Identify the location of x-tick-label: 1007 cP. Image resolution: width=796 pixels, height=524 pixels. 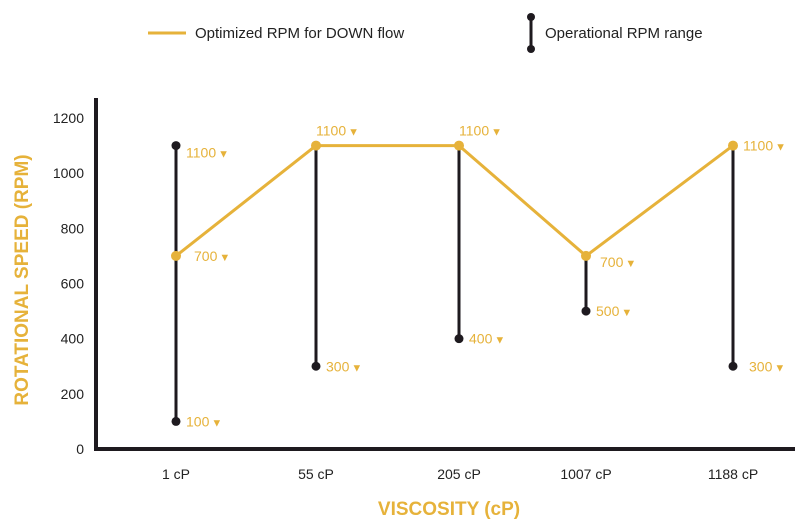
(585, 474).